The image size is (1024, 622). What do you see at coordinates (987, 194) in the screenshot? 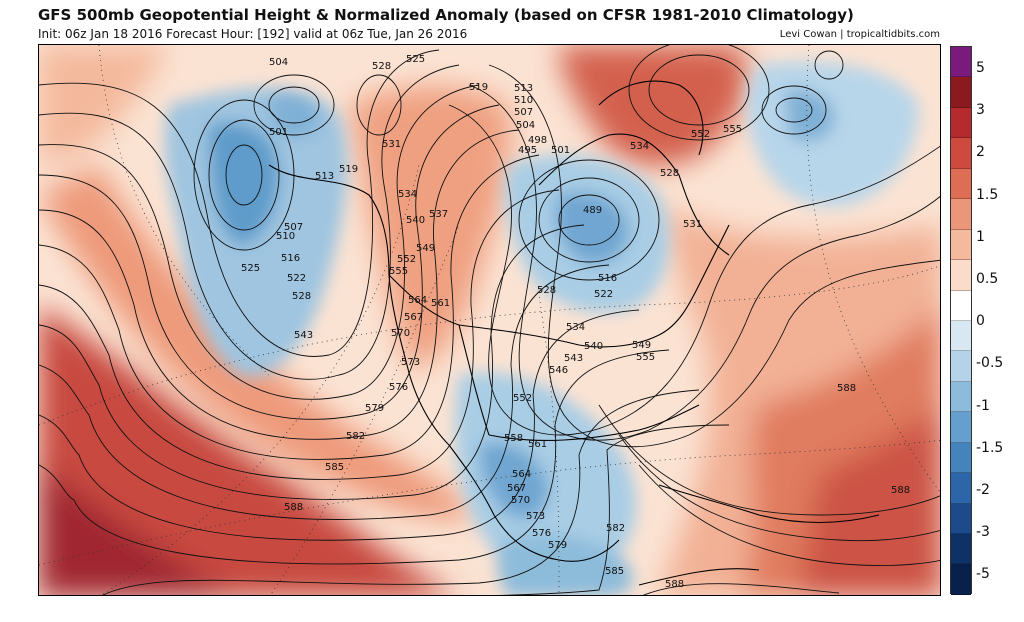
I see `colorbar-label: 1.5` at bounding box center [987, 194].